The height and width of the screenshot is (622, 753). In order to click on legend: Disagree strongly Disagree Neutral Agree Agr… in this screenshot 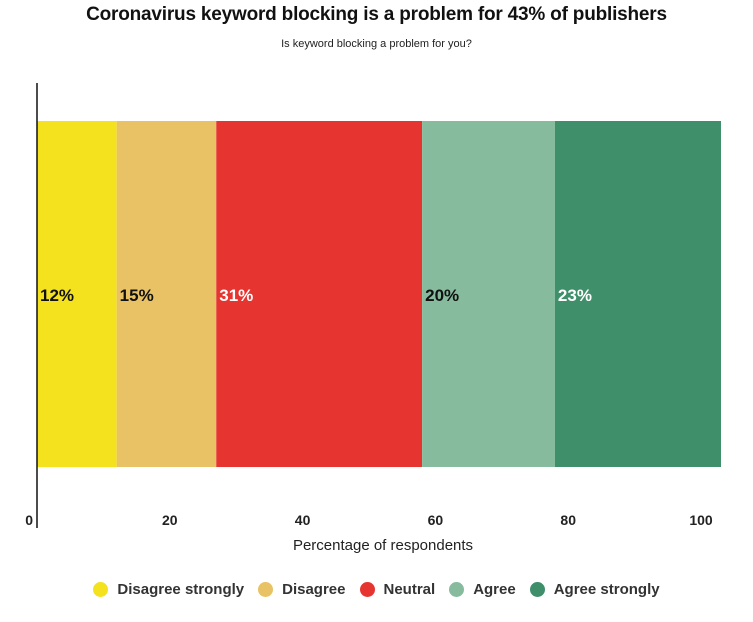, I will do `click(376, 589)`.